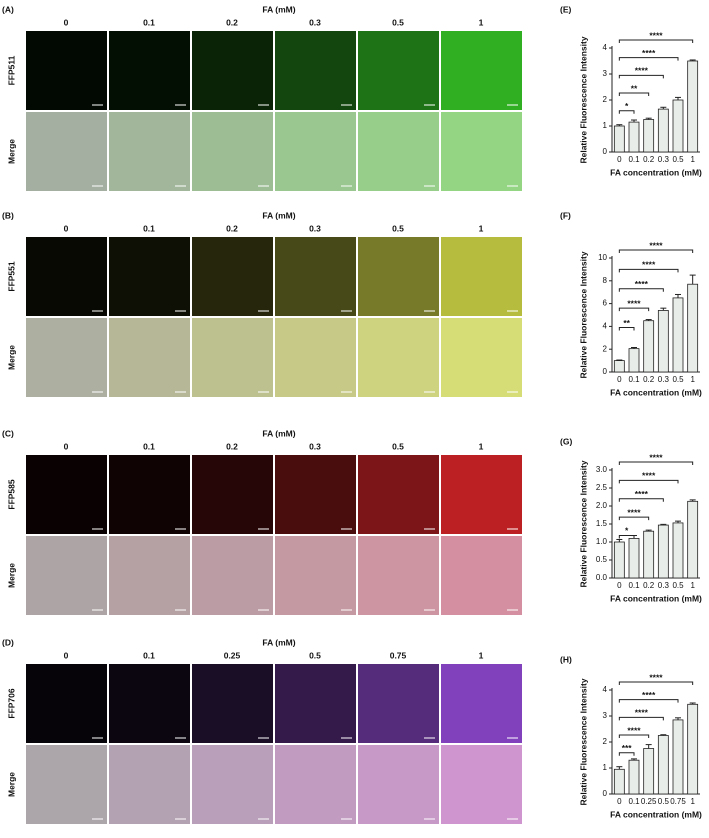  I want to click on y-tick-label: 6, so click(605, 303).